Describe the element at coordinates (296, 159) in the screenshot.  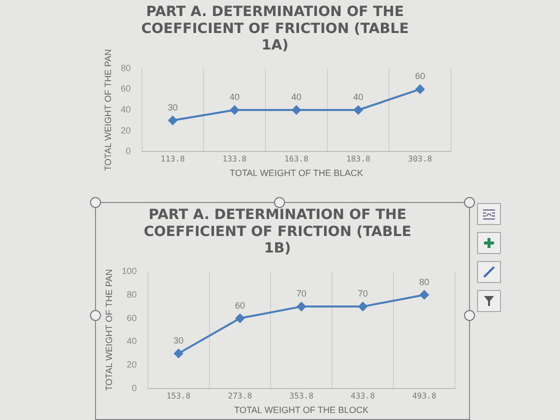
I see `x-tick-label: 163.8` at that location.